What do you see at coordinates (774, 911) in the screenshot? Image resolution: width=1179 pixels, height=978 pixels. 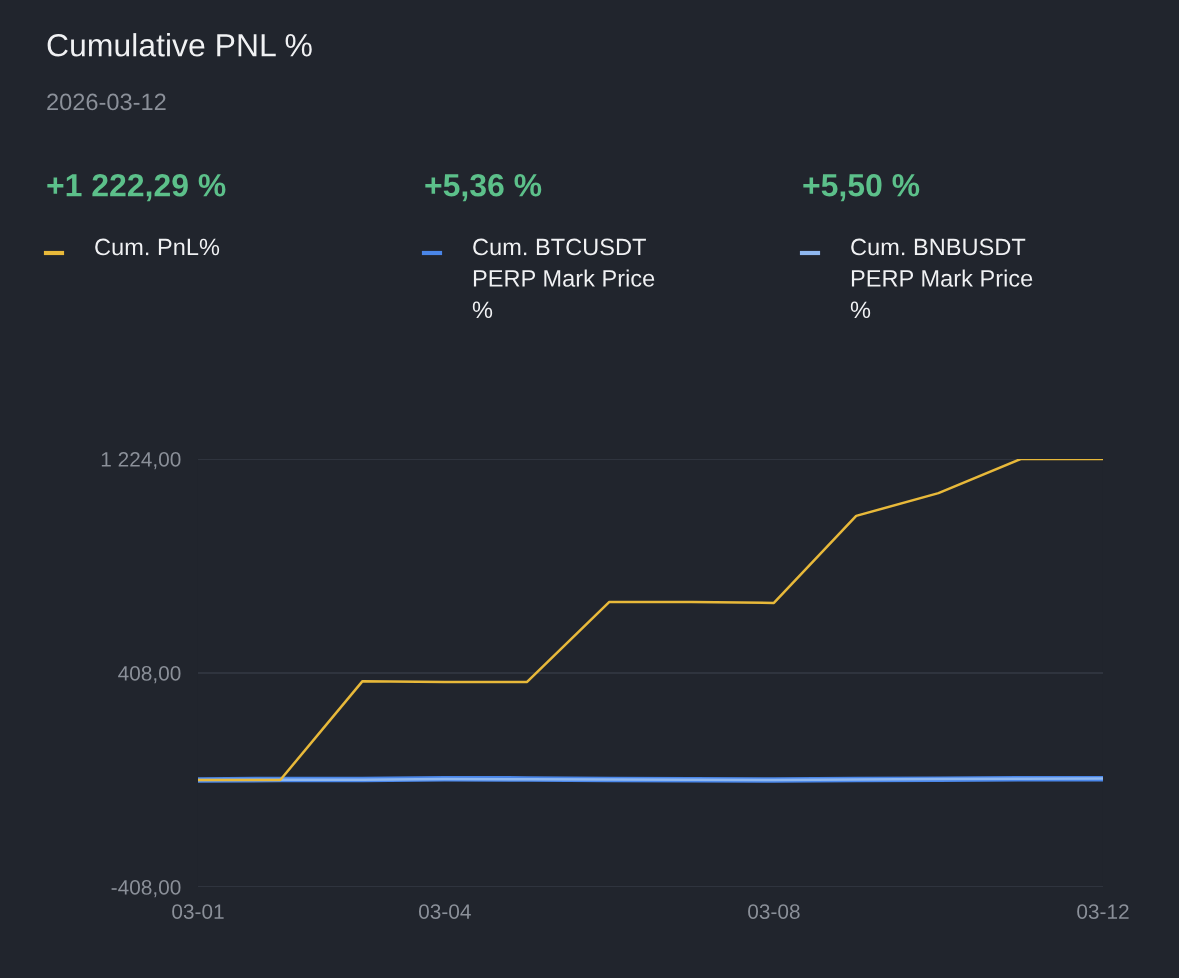 I see `x-tick-label: 03-08` at bounding box center [774, 911].